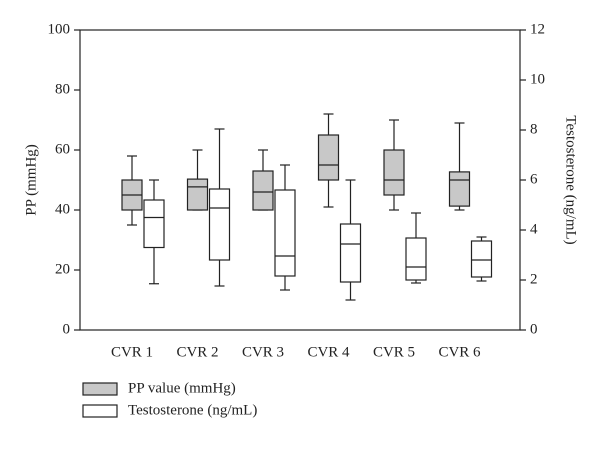  I want to click on y-tick-label: 40, so click(62, 209).